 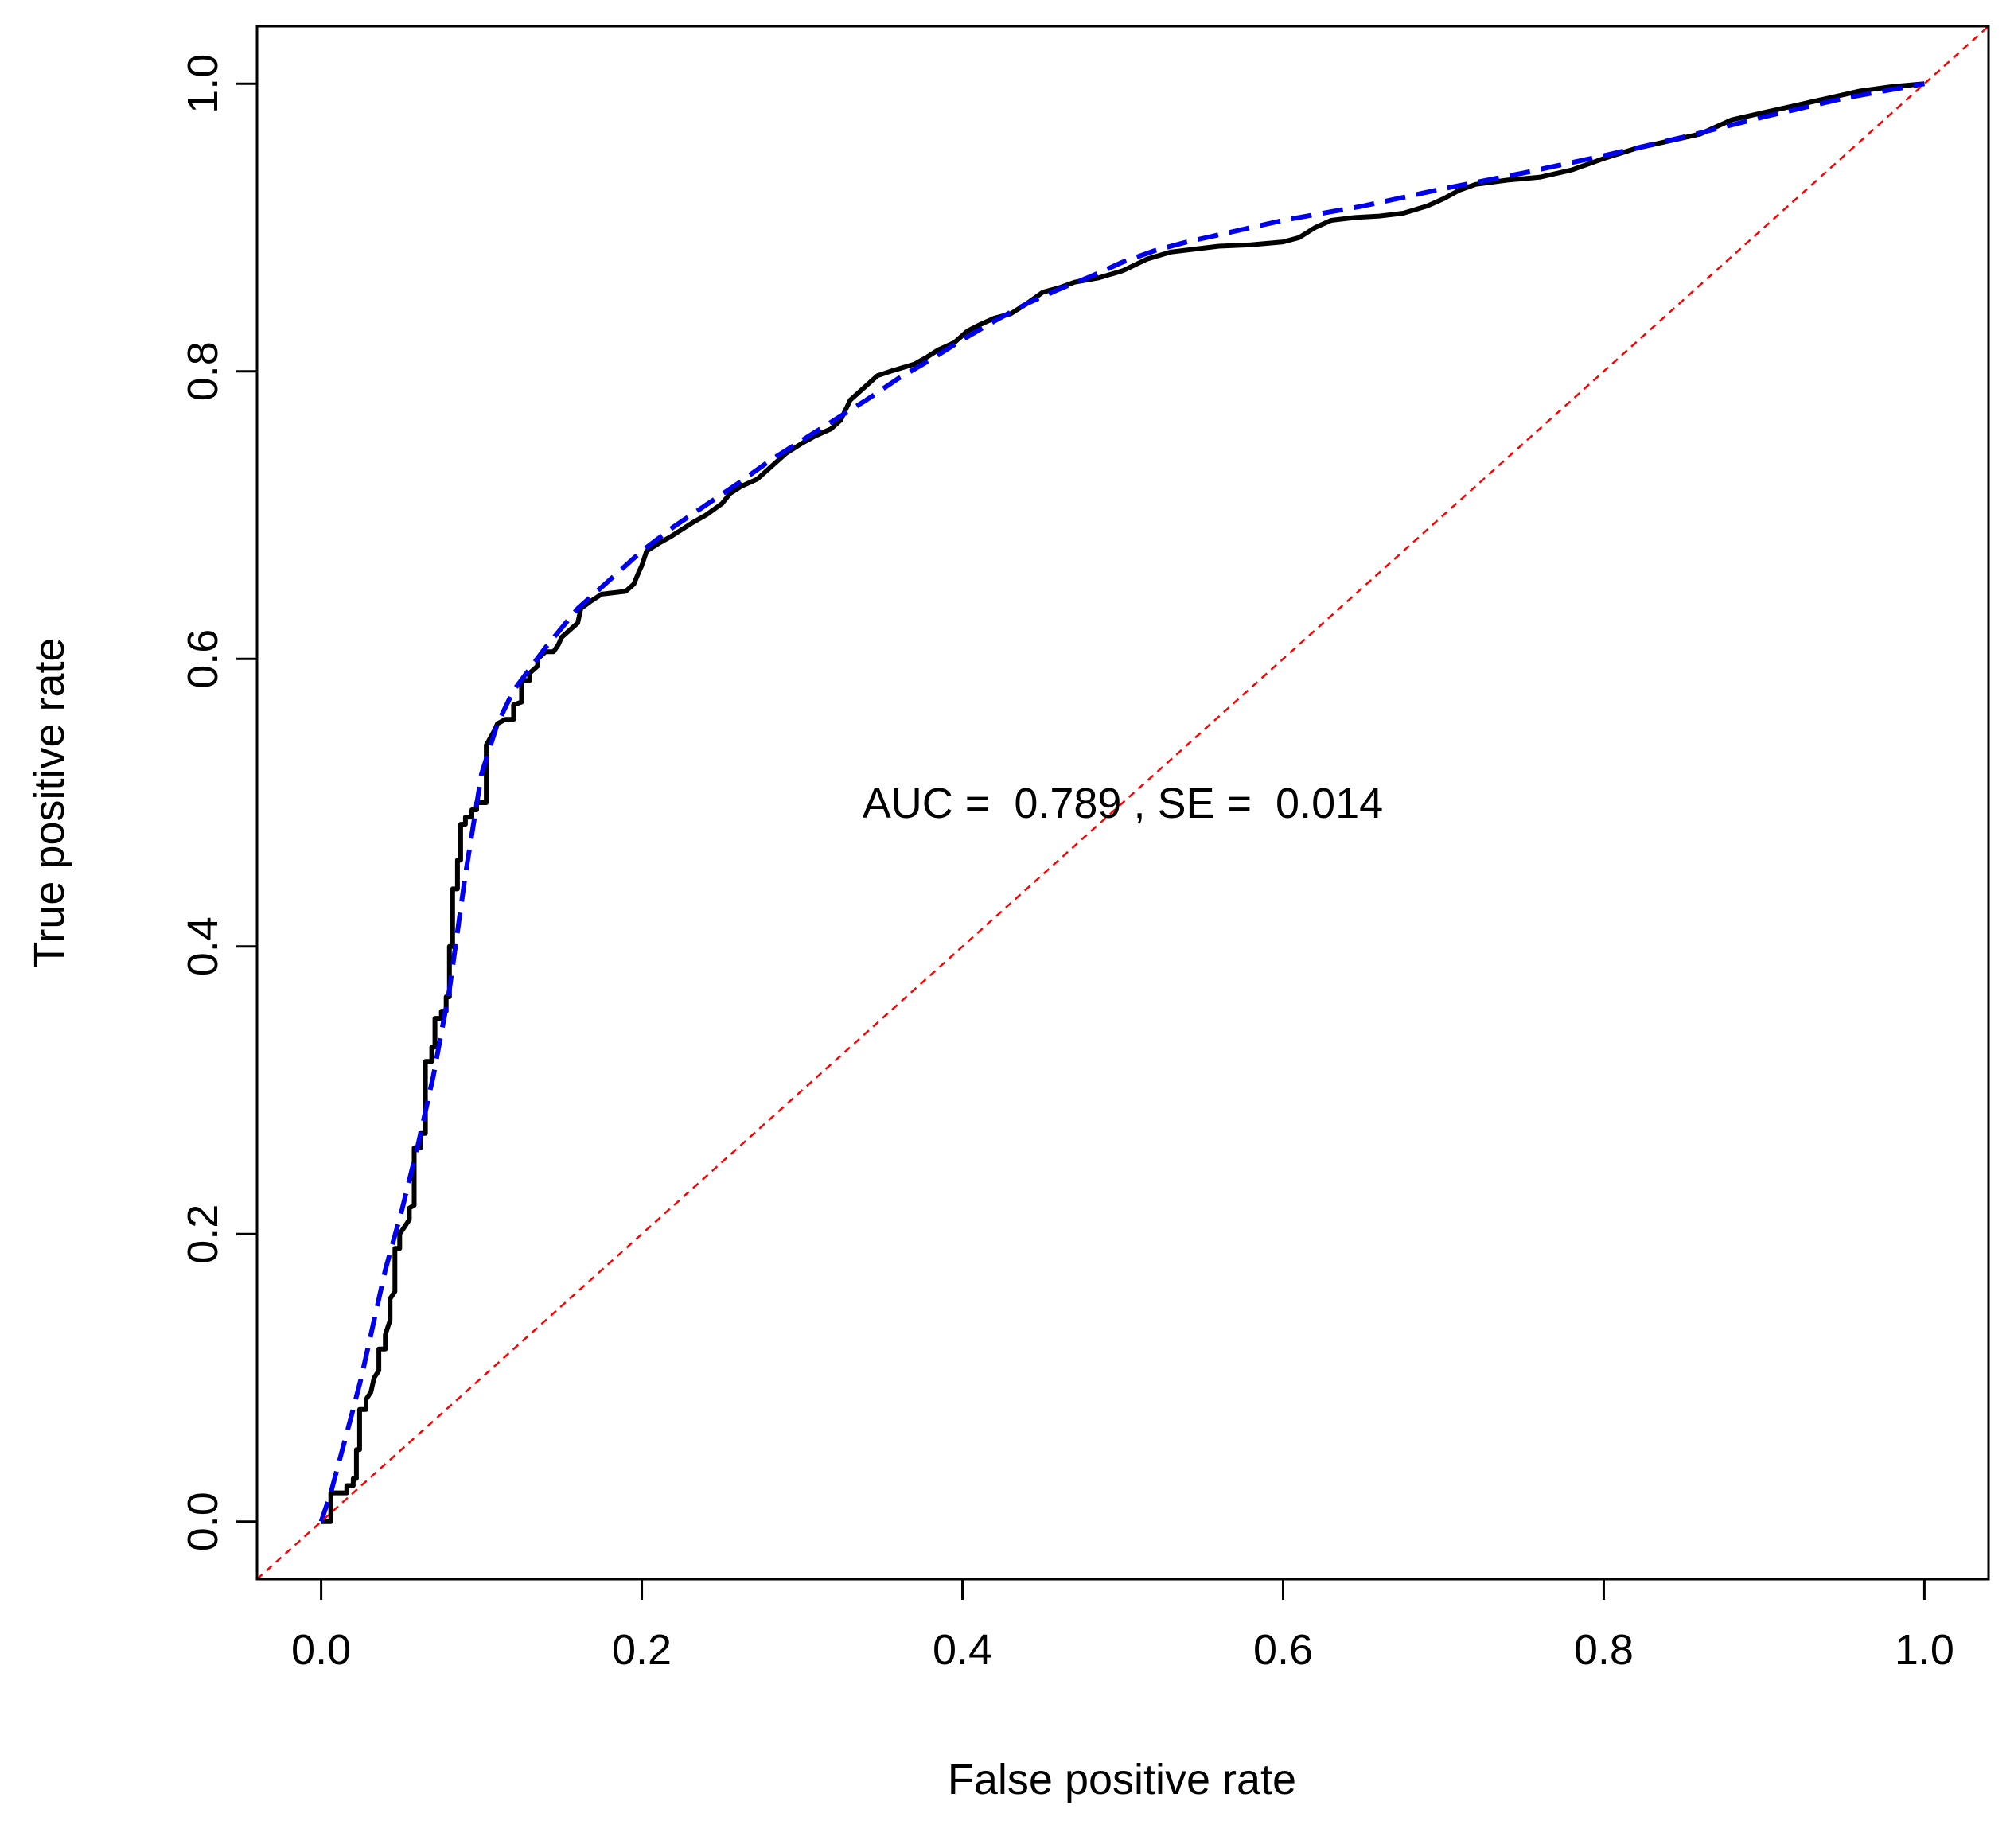 I want to click on auc-annotation: AUC = 0.789 , SE = 0.014, so click(x=1123, y=803).